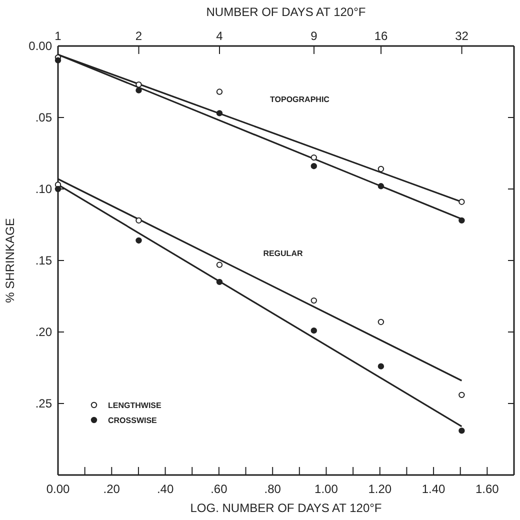 This screenshot has width=520, height=520. Describe the element at coordinates (300, 99) in the screenshot. I see `annotation: TOPOGRAPHIC` at that location.